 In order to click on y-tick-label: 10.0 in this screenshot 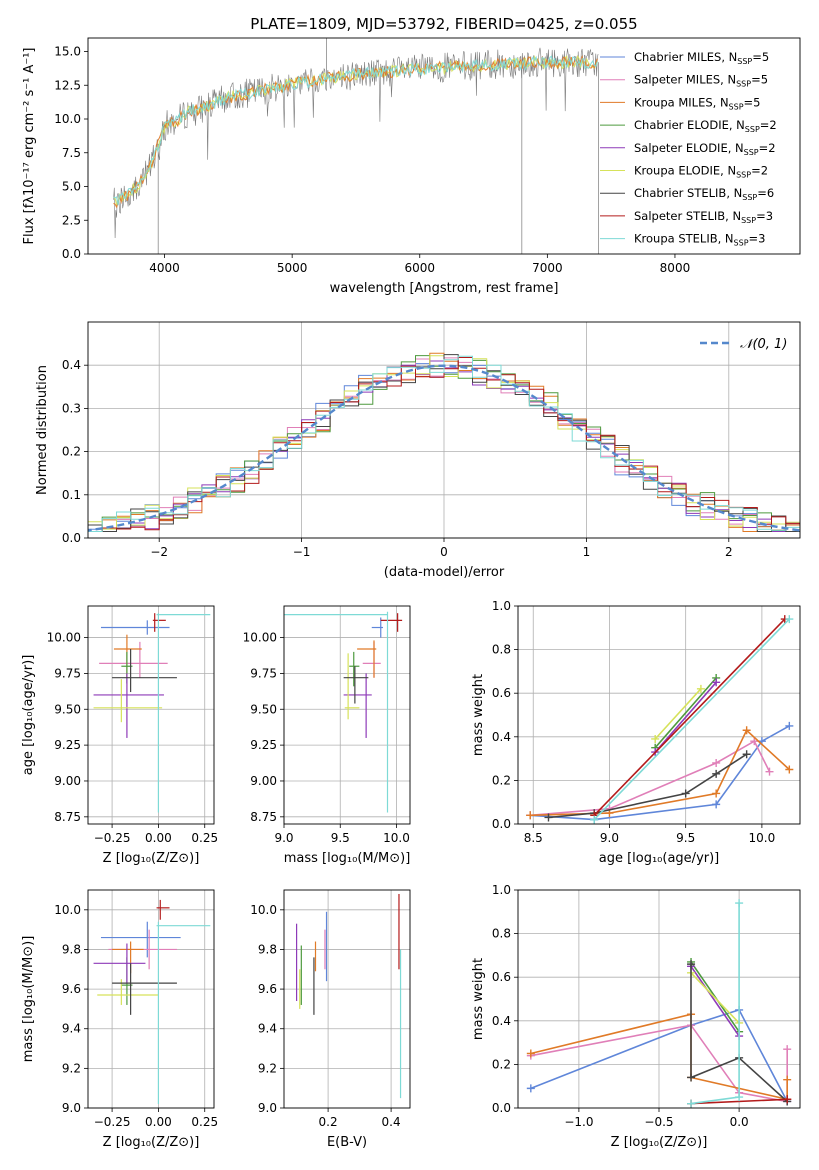, I will do `click(263, 910)`.